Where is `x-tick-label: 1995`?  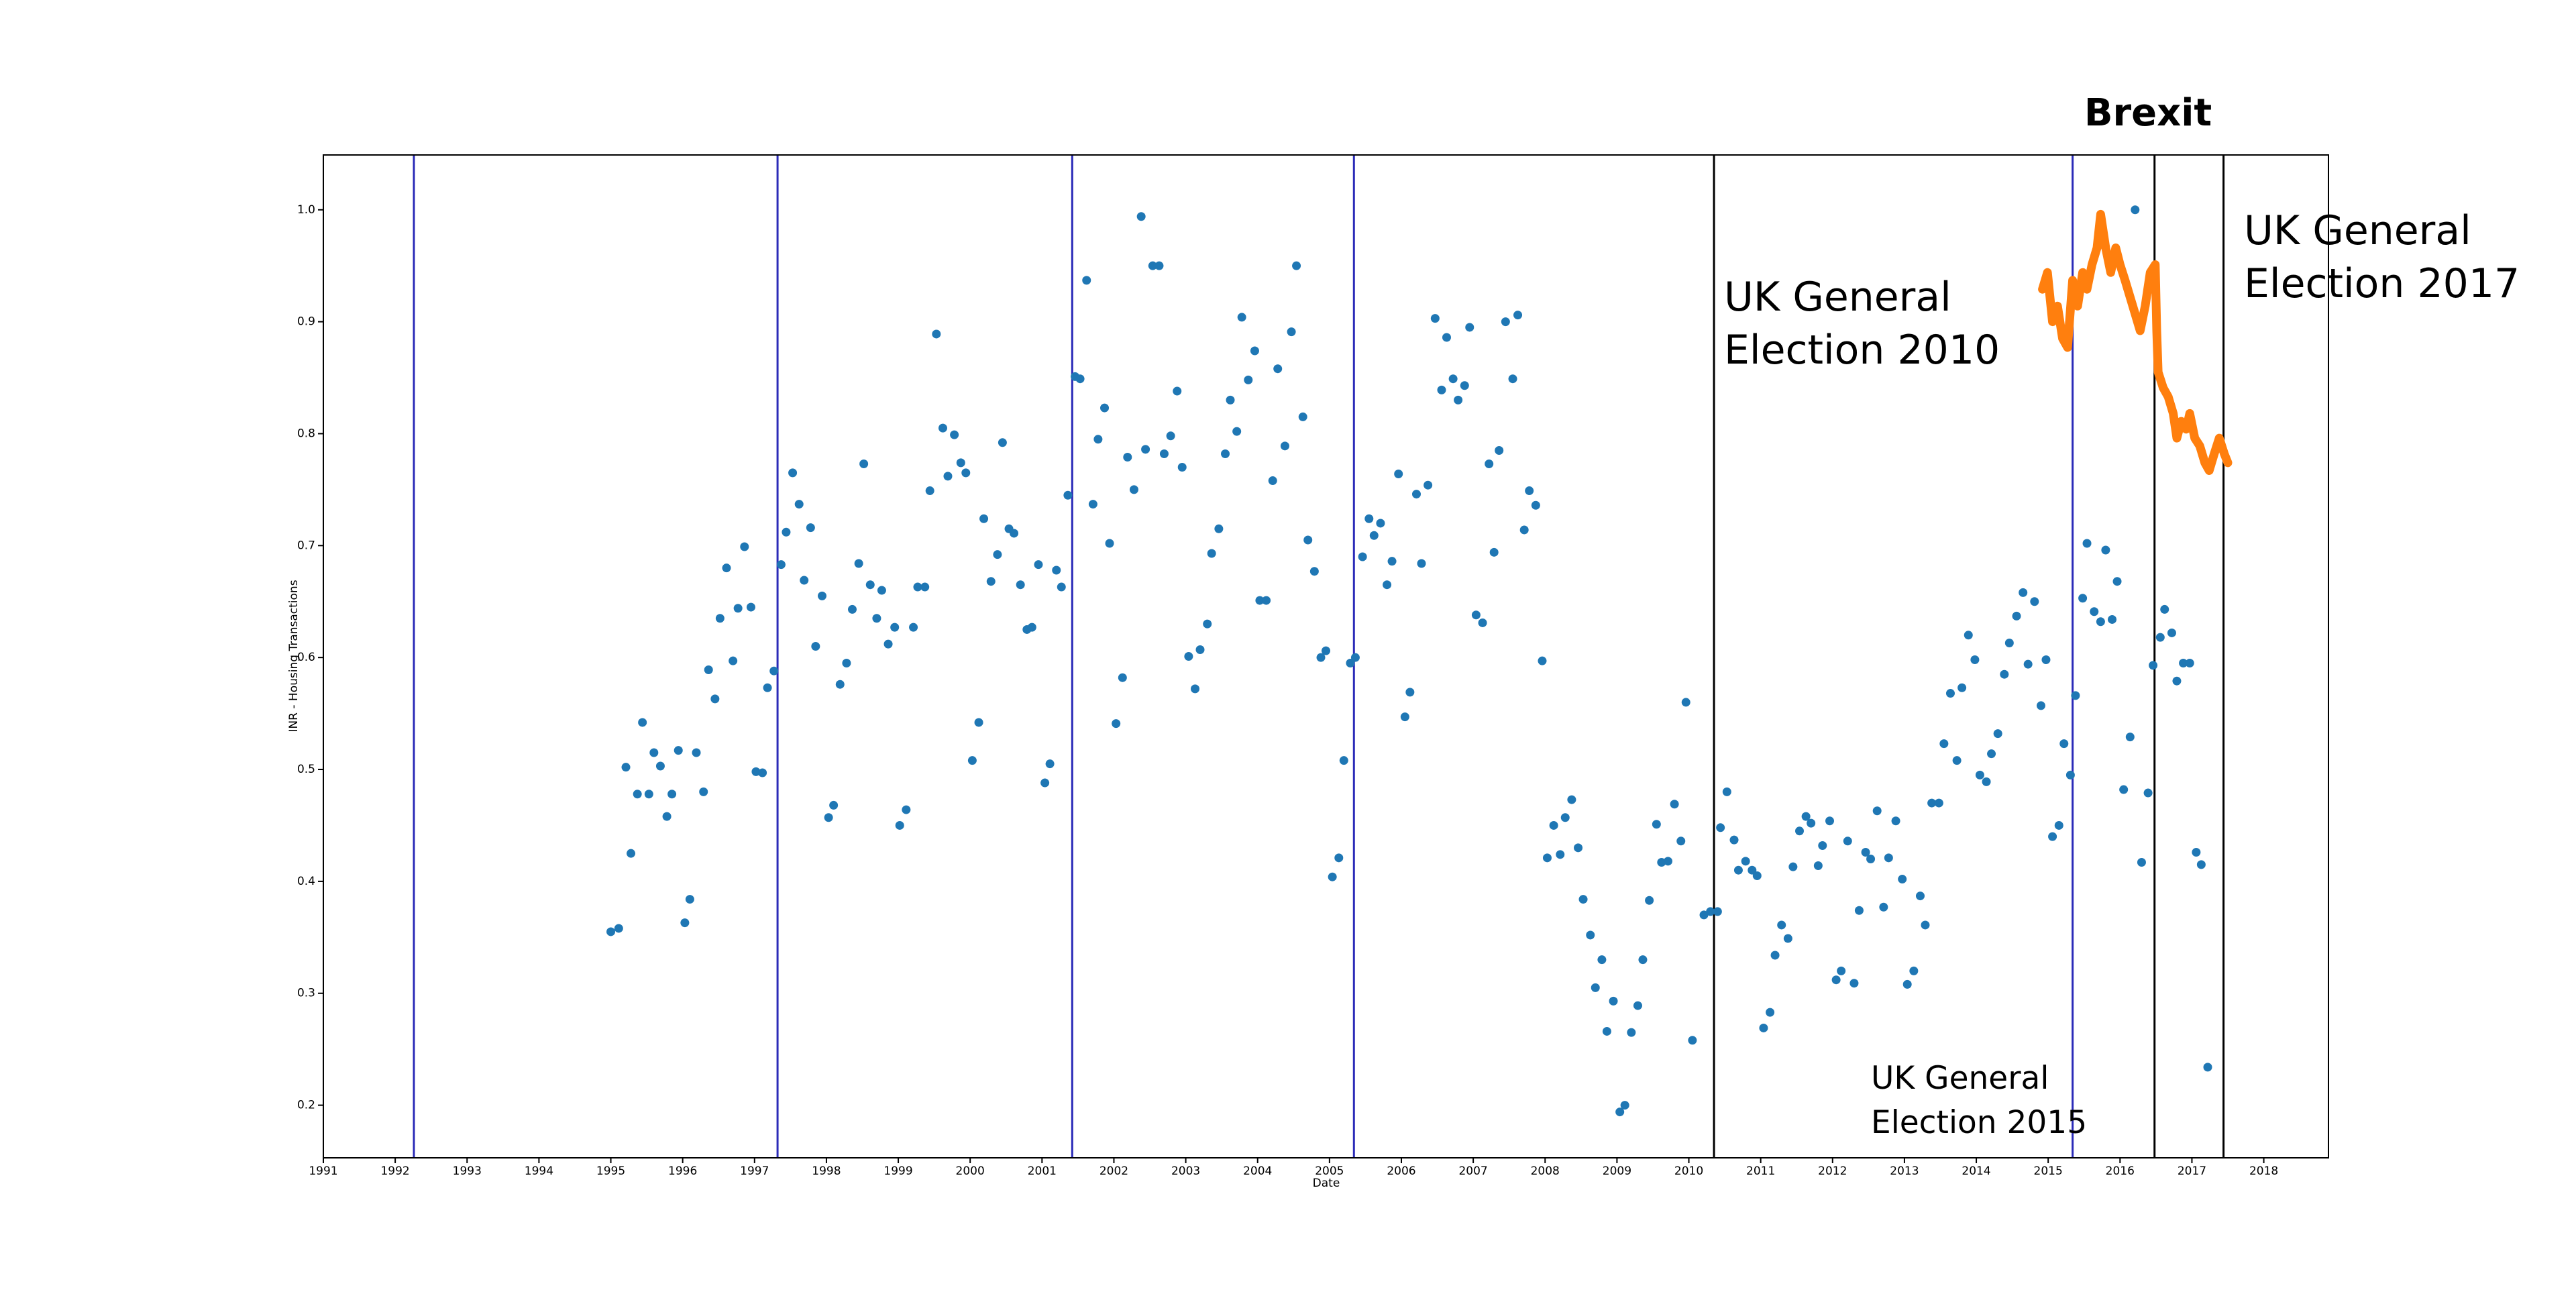
x-tick-label: 1995 is located at coordinates (610, 1171).